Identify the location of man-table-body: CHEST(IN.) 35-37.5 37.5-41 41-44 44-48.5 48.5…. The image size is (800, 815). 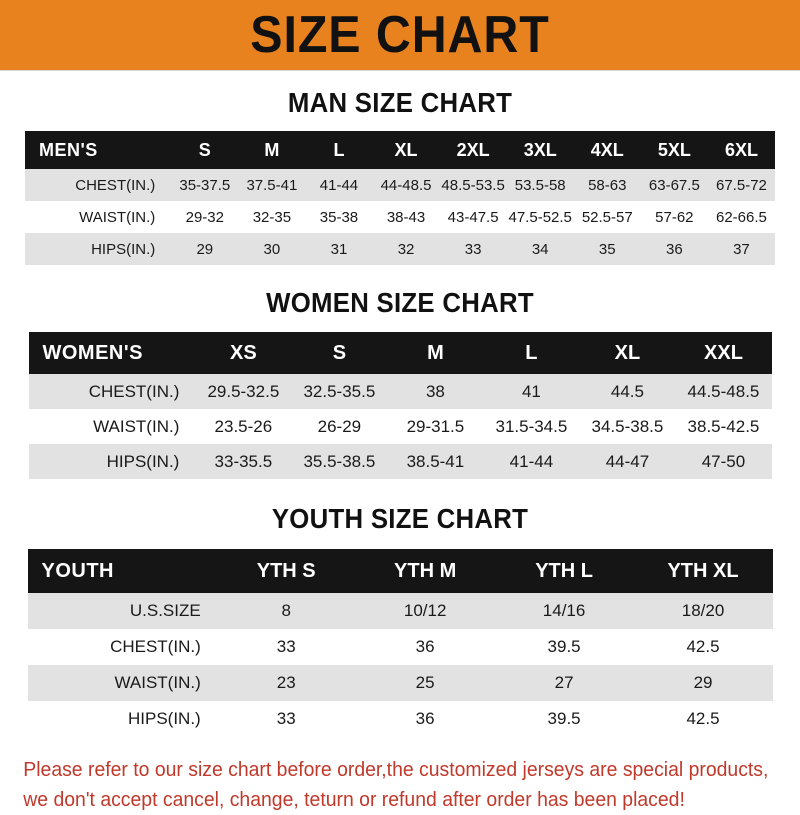
(400, 217).